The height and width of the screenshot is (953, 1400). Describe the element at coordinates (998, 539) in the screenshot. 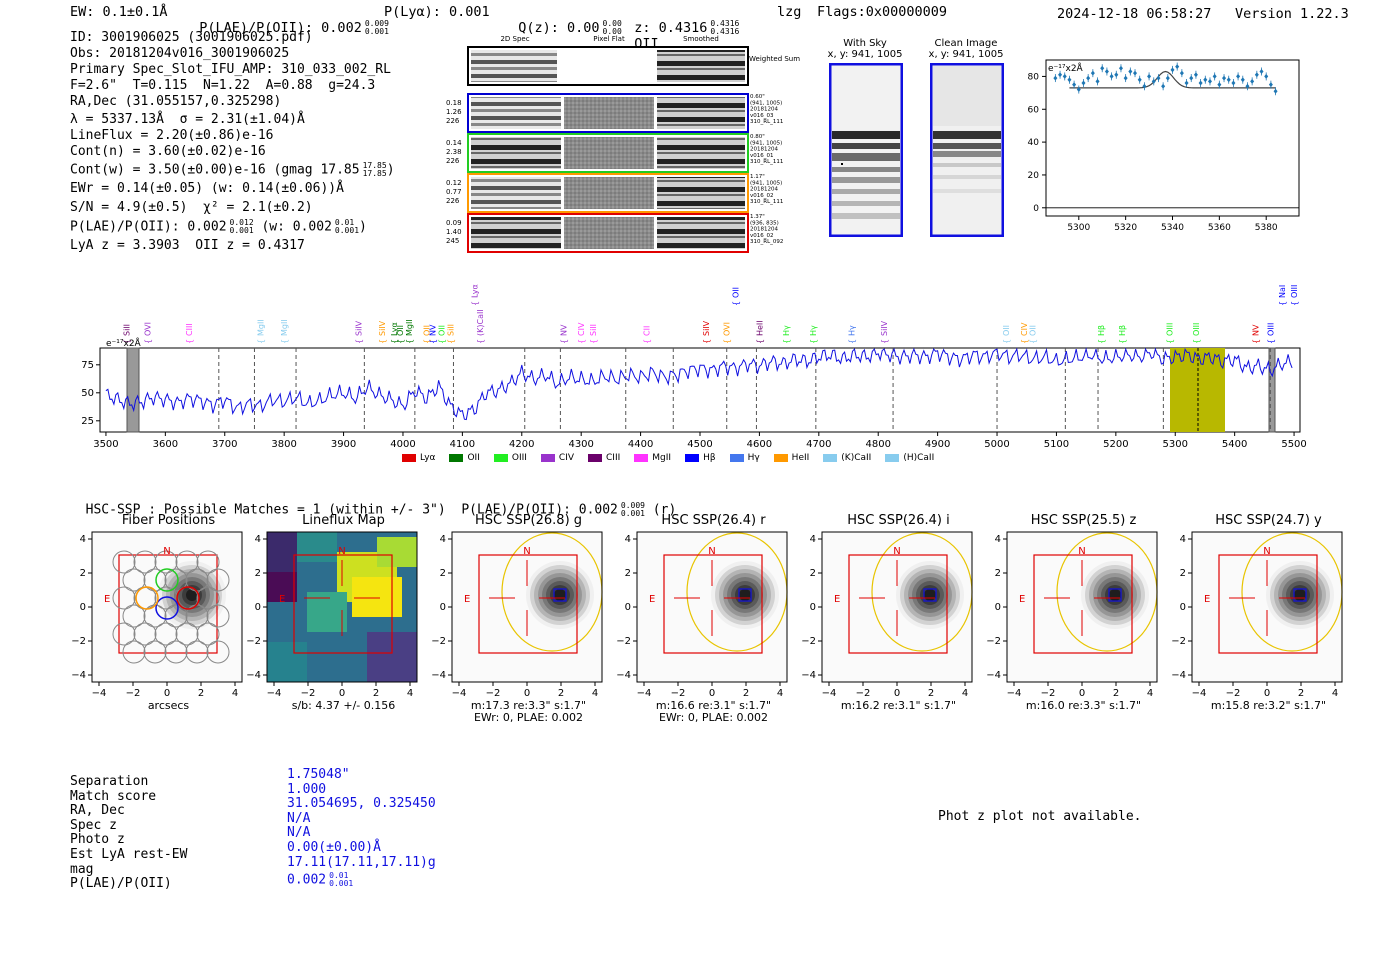

I see `hsc-ytick-label: 4` at that location.